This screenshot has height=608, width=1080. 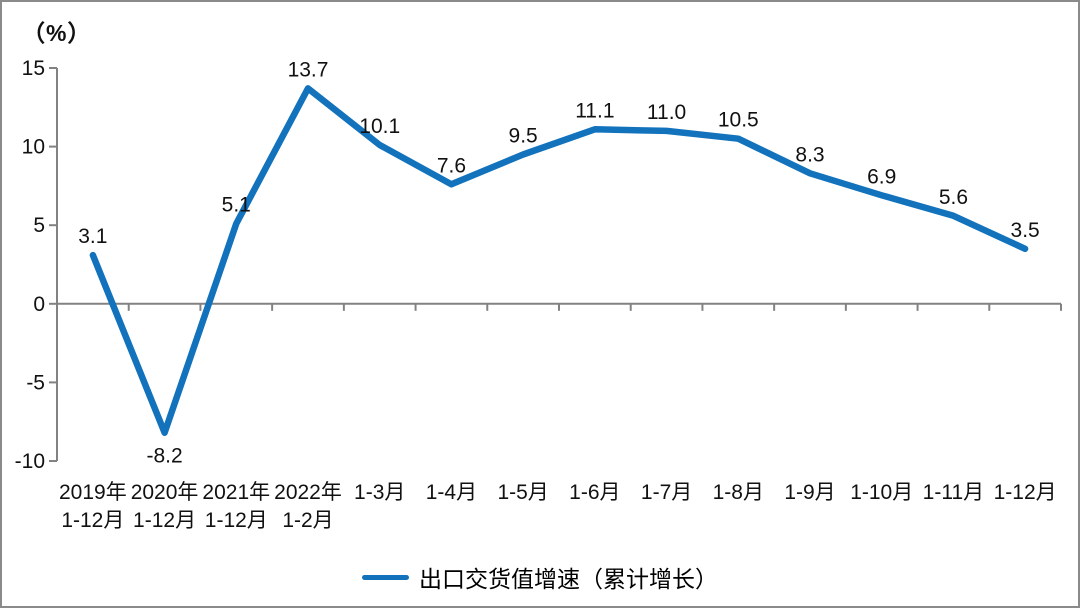 What do you see at coordinates (92, 236) in the screenshot?
I see `data-label: 3.1` at bounding box center [92, 236].